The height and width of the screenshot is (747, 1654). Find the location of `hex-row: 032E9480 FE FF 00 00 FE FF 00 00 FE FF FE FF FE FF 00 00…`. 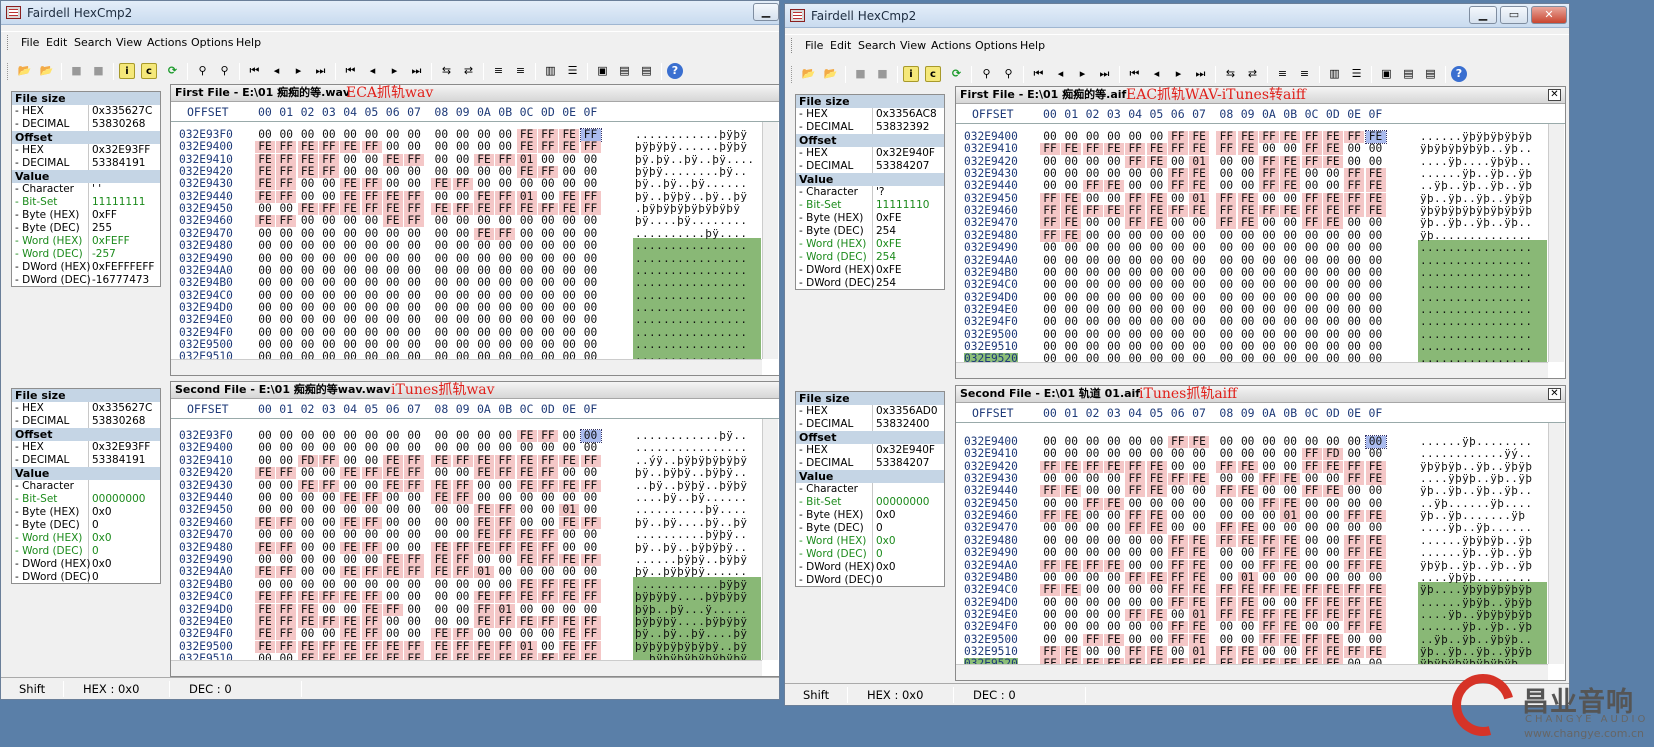

hex-row: 032E9480 FE FF 00 00 FE FF 00 00 FE FF FE FF FE FF 00 00… is located at coordinates (475, 547).